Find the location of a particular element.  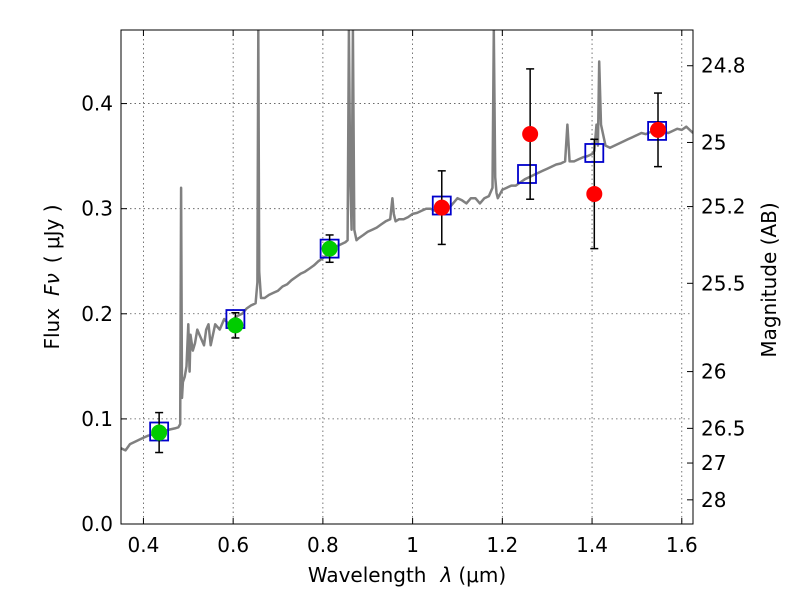

y2-axis-title: Magnitude (AB) is located at coordinates (769, 279).